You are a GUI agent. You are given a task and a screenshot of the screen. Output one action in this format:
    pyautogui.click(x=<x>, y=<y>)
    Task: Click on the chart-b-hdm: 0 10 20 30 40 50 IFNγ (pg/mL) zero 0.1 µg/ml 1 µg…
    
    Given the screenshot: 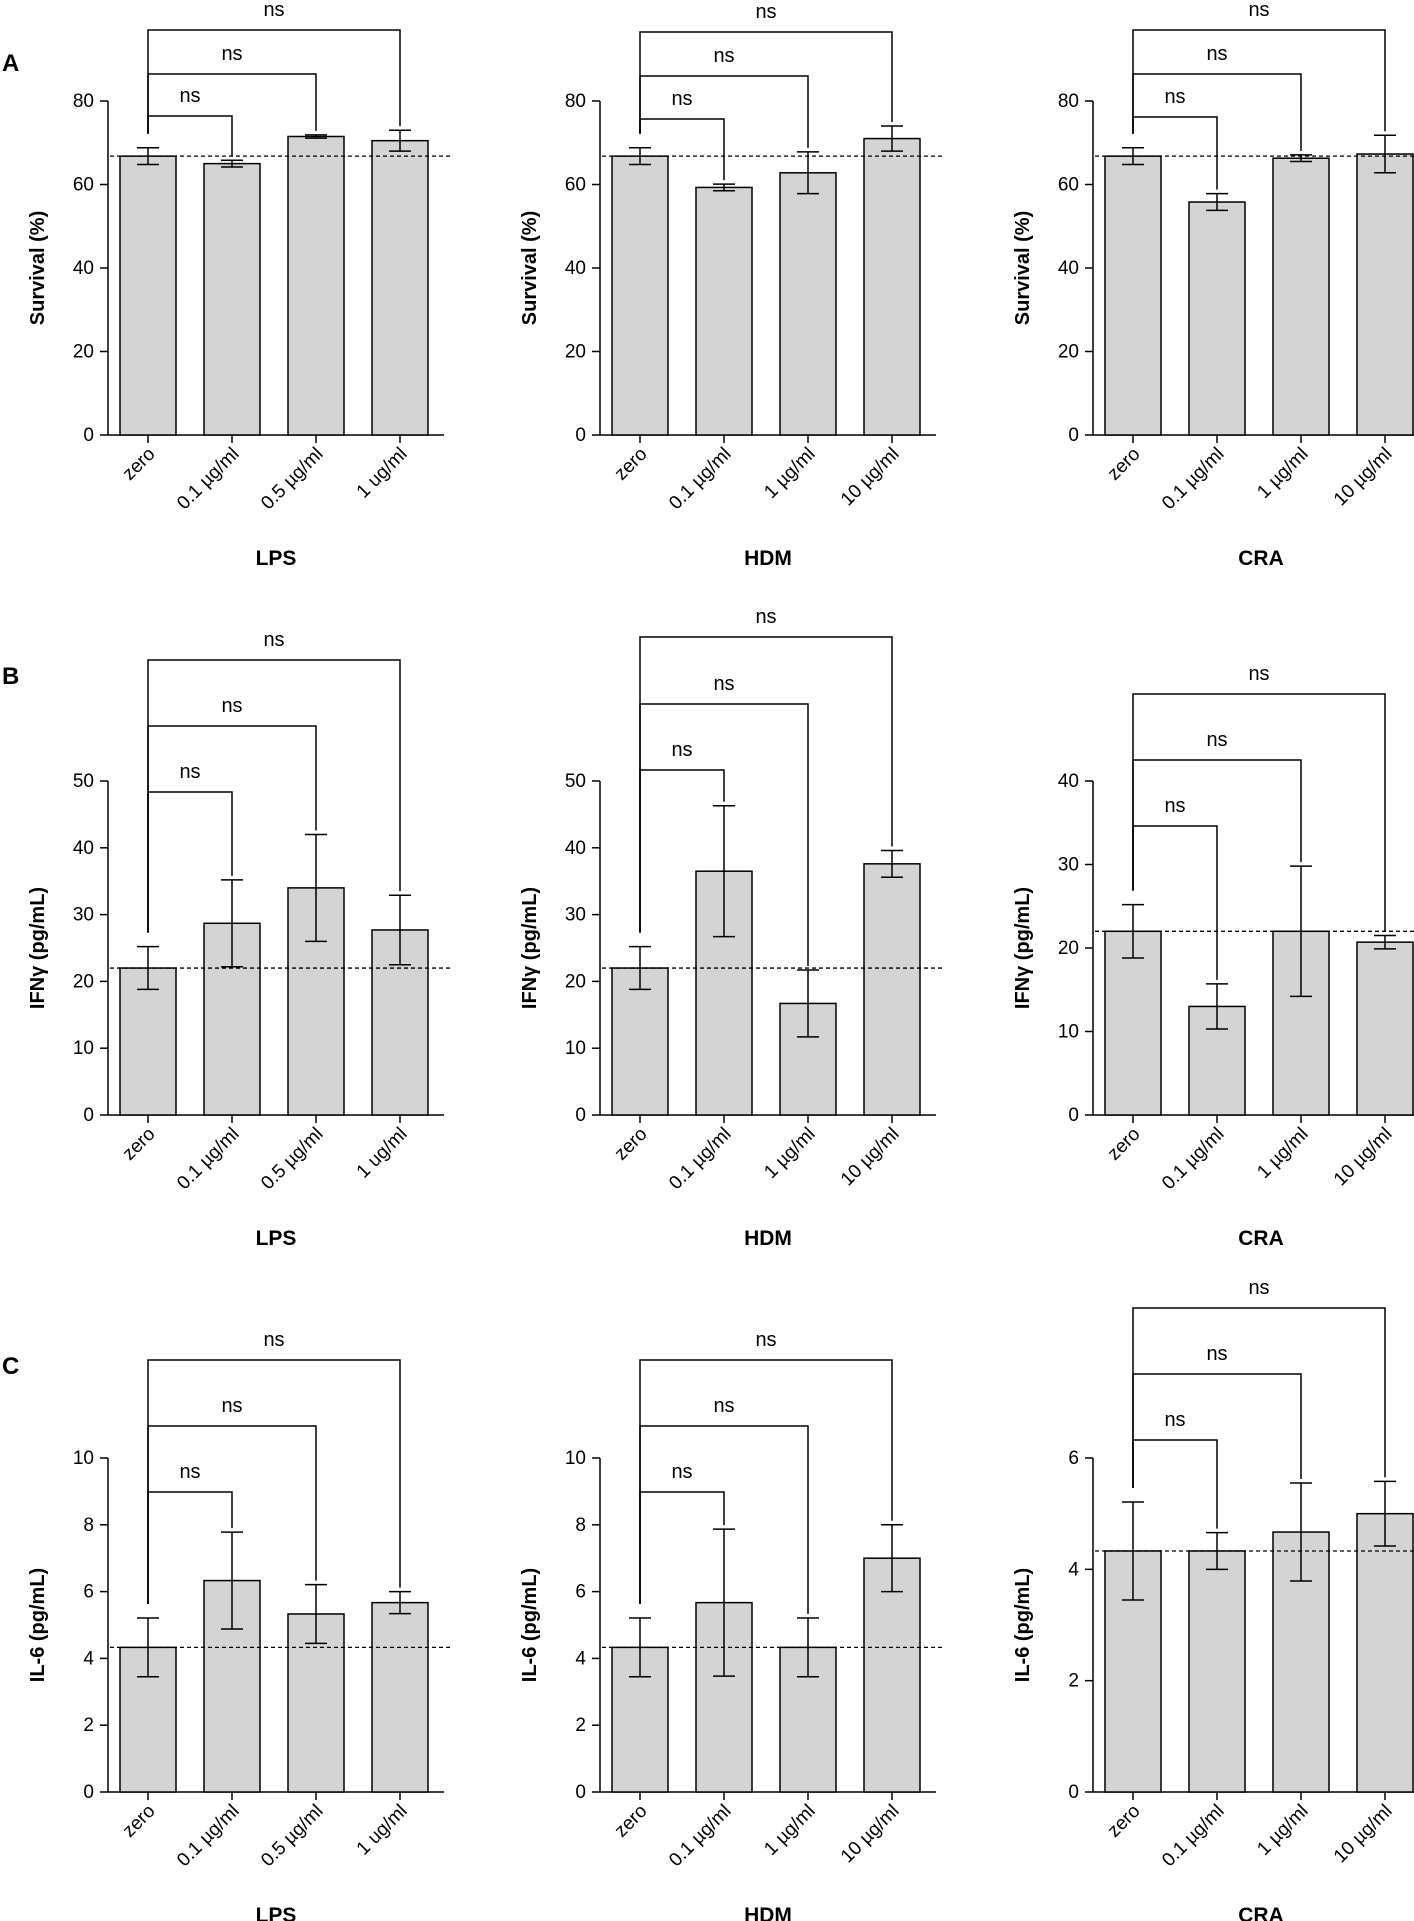 What is the action you would take?
    pyautogui.click(x=731, y=928)
    